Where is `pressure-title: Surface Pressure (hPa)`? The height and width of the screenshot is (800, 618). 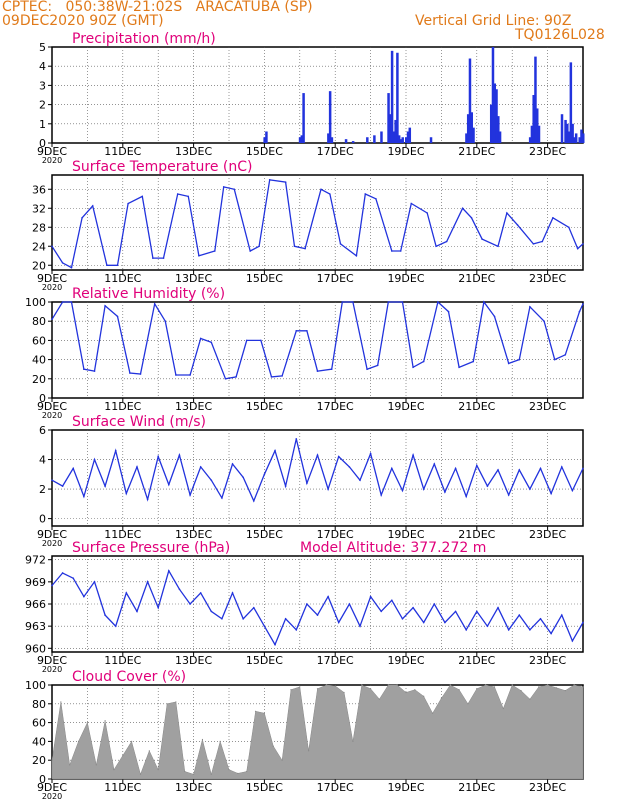
pressure-title: Surface Pressure (hPa) is located at coordinates (151, 548).